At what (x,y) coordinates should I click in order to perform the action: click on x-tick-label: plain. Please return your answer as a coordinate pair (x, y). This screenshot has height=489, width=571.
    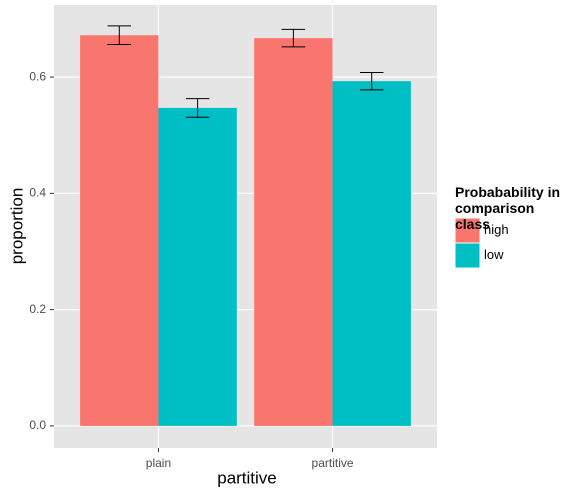
    Looking at the image, I should click on (158, 463).